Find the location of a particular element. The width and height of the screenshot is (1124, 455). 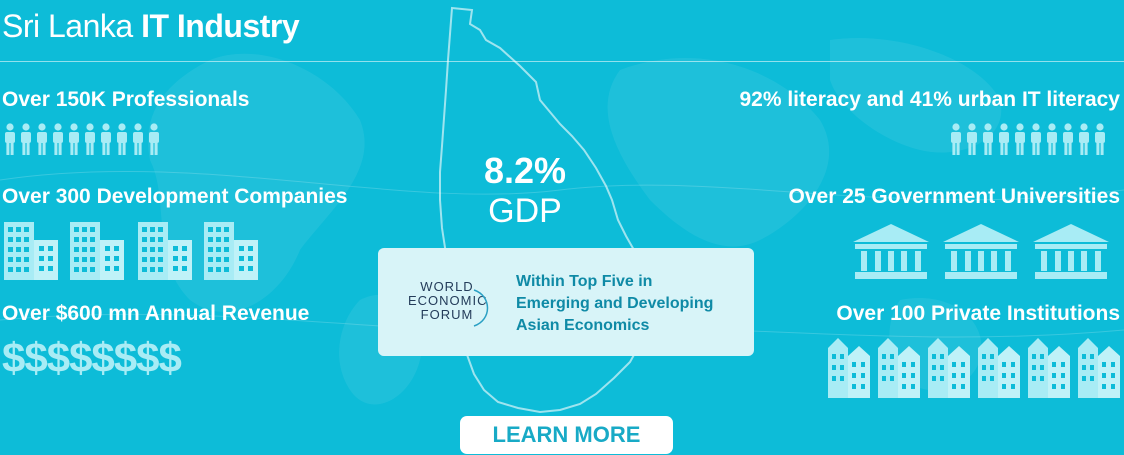

wef-text-line: Within Top Five in is located at coordinates (584, 281).